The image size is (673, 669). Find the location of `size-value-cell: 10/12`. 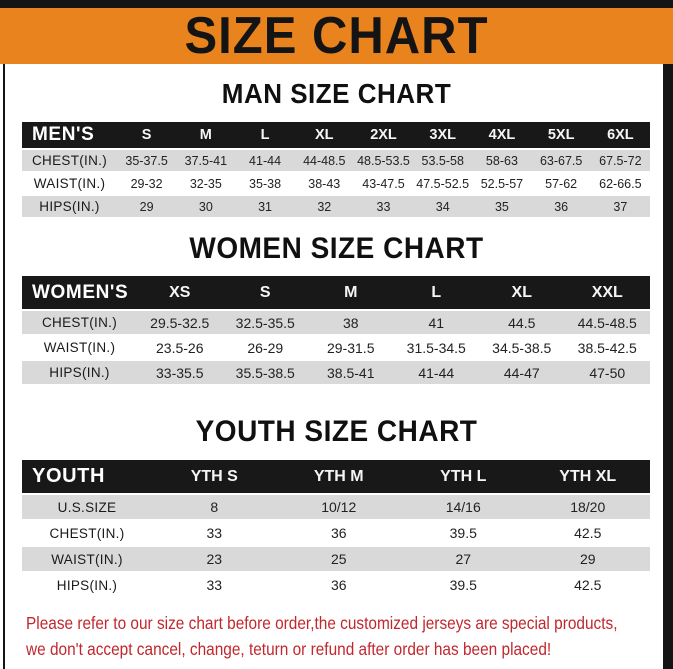

size-value-cell: 10/12 is located at coordinates (339, 507).